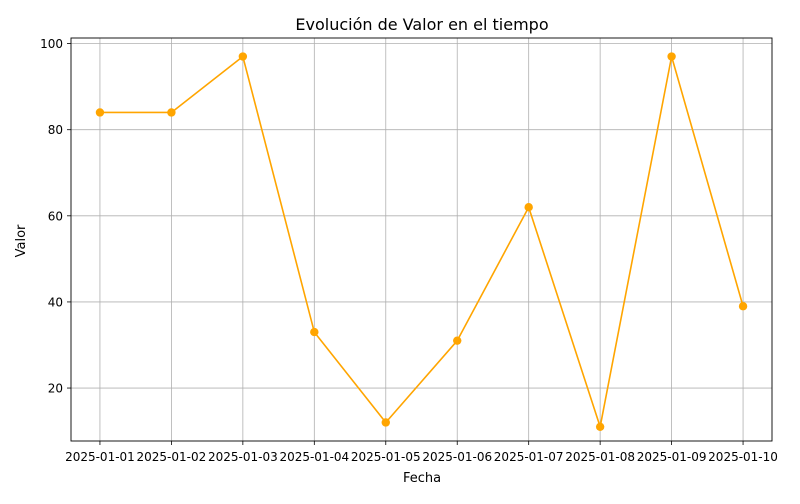 The width and height of the screenshot is (800, 504). What do you see at coordinates (314, 457) in the screenshot?
I see `x-tick-label: 2025-01-04` at bounding box center [314, 457].